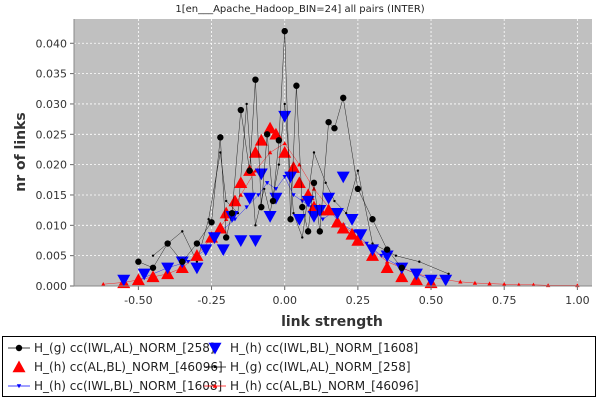  I want to click on y-axis-label: nr of links, so click(21, 152).